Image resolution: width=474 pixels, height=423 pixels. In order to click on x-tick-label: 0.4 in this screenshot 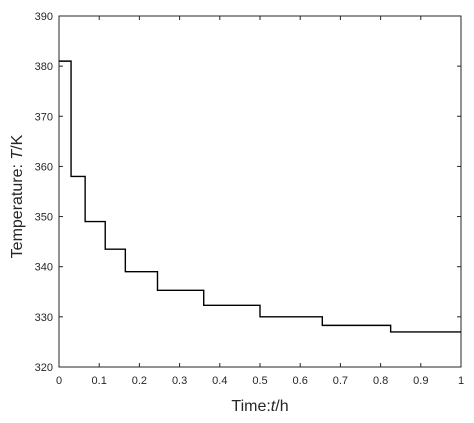, I will do `click(219, 381)`.